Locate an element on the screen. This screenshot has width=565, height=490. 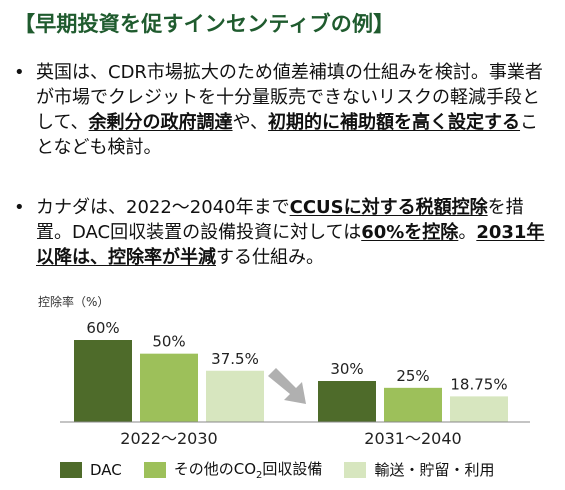
bar-value-label: 60% is located at coordinates (102, 328).